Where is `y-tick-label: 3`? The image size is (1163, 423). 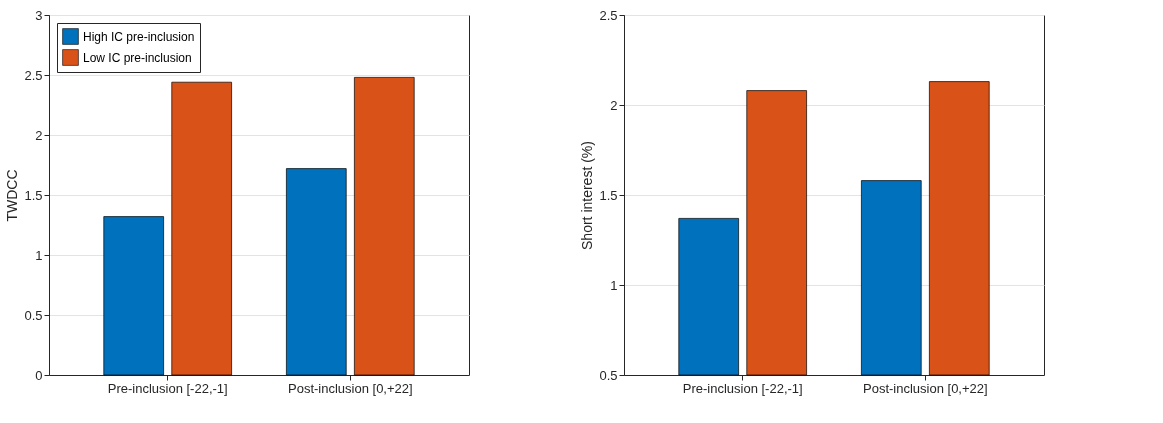
y-tick-label: 3 is located at coordinates (39, 15).